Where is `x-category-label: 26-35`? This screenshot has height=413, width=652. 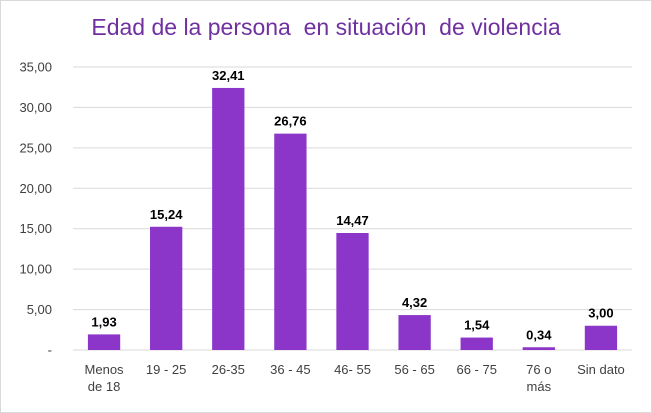
x-category-label: 26-35 is located at coordinates (228, 369).